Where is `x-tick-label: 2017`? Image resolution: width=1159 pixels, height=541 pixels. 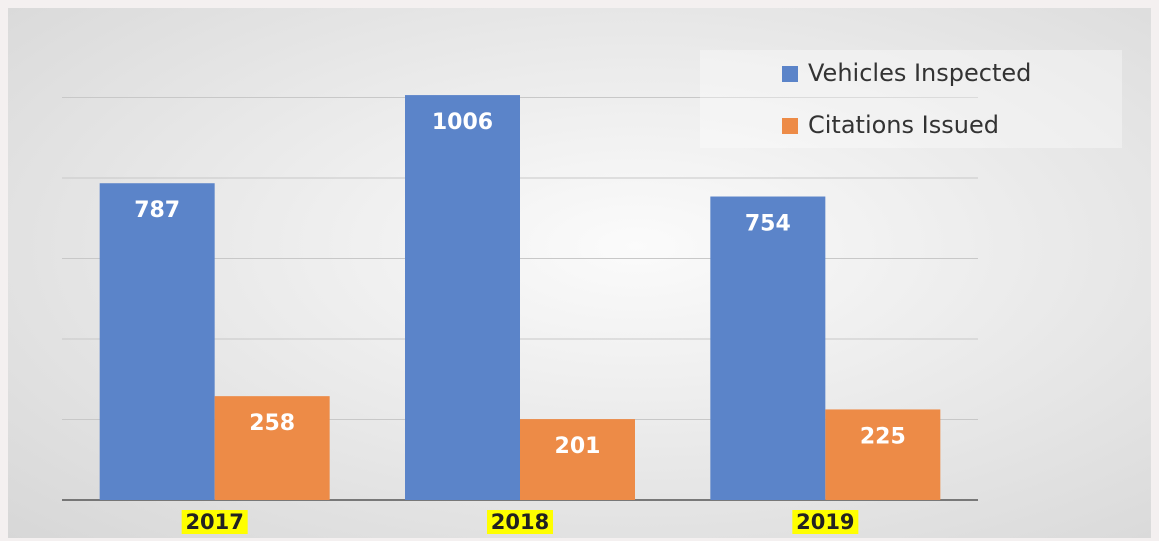 x-tick-label: 2017 is located at coordinates (214, 522).